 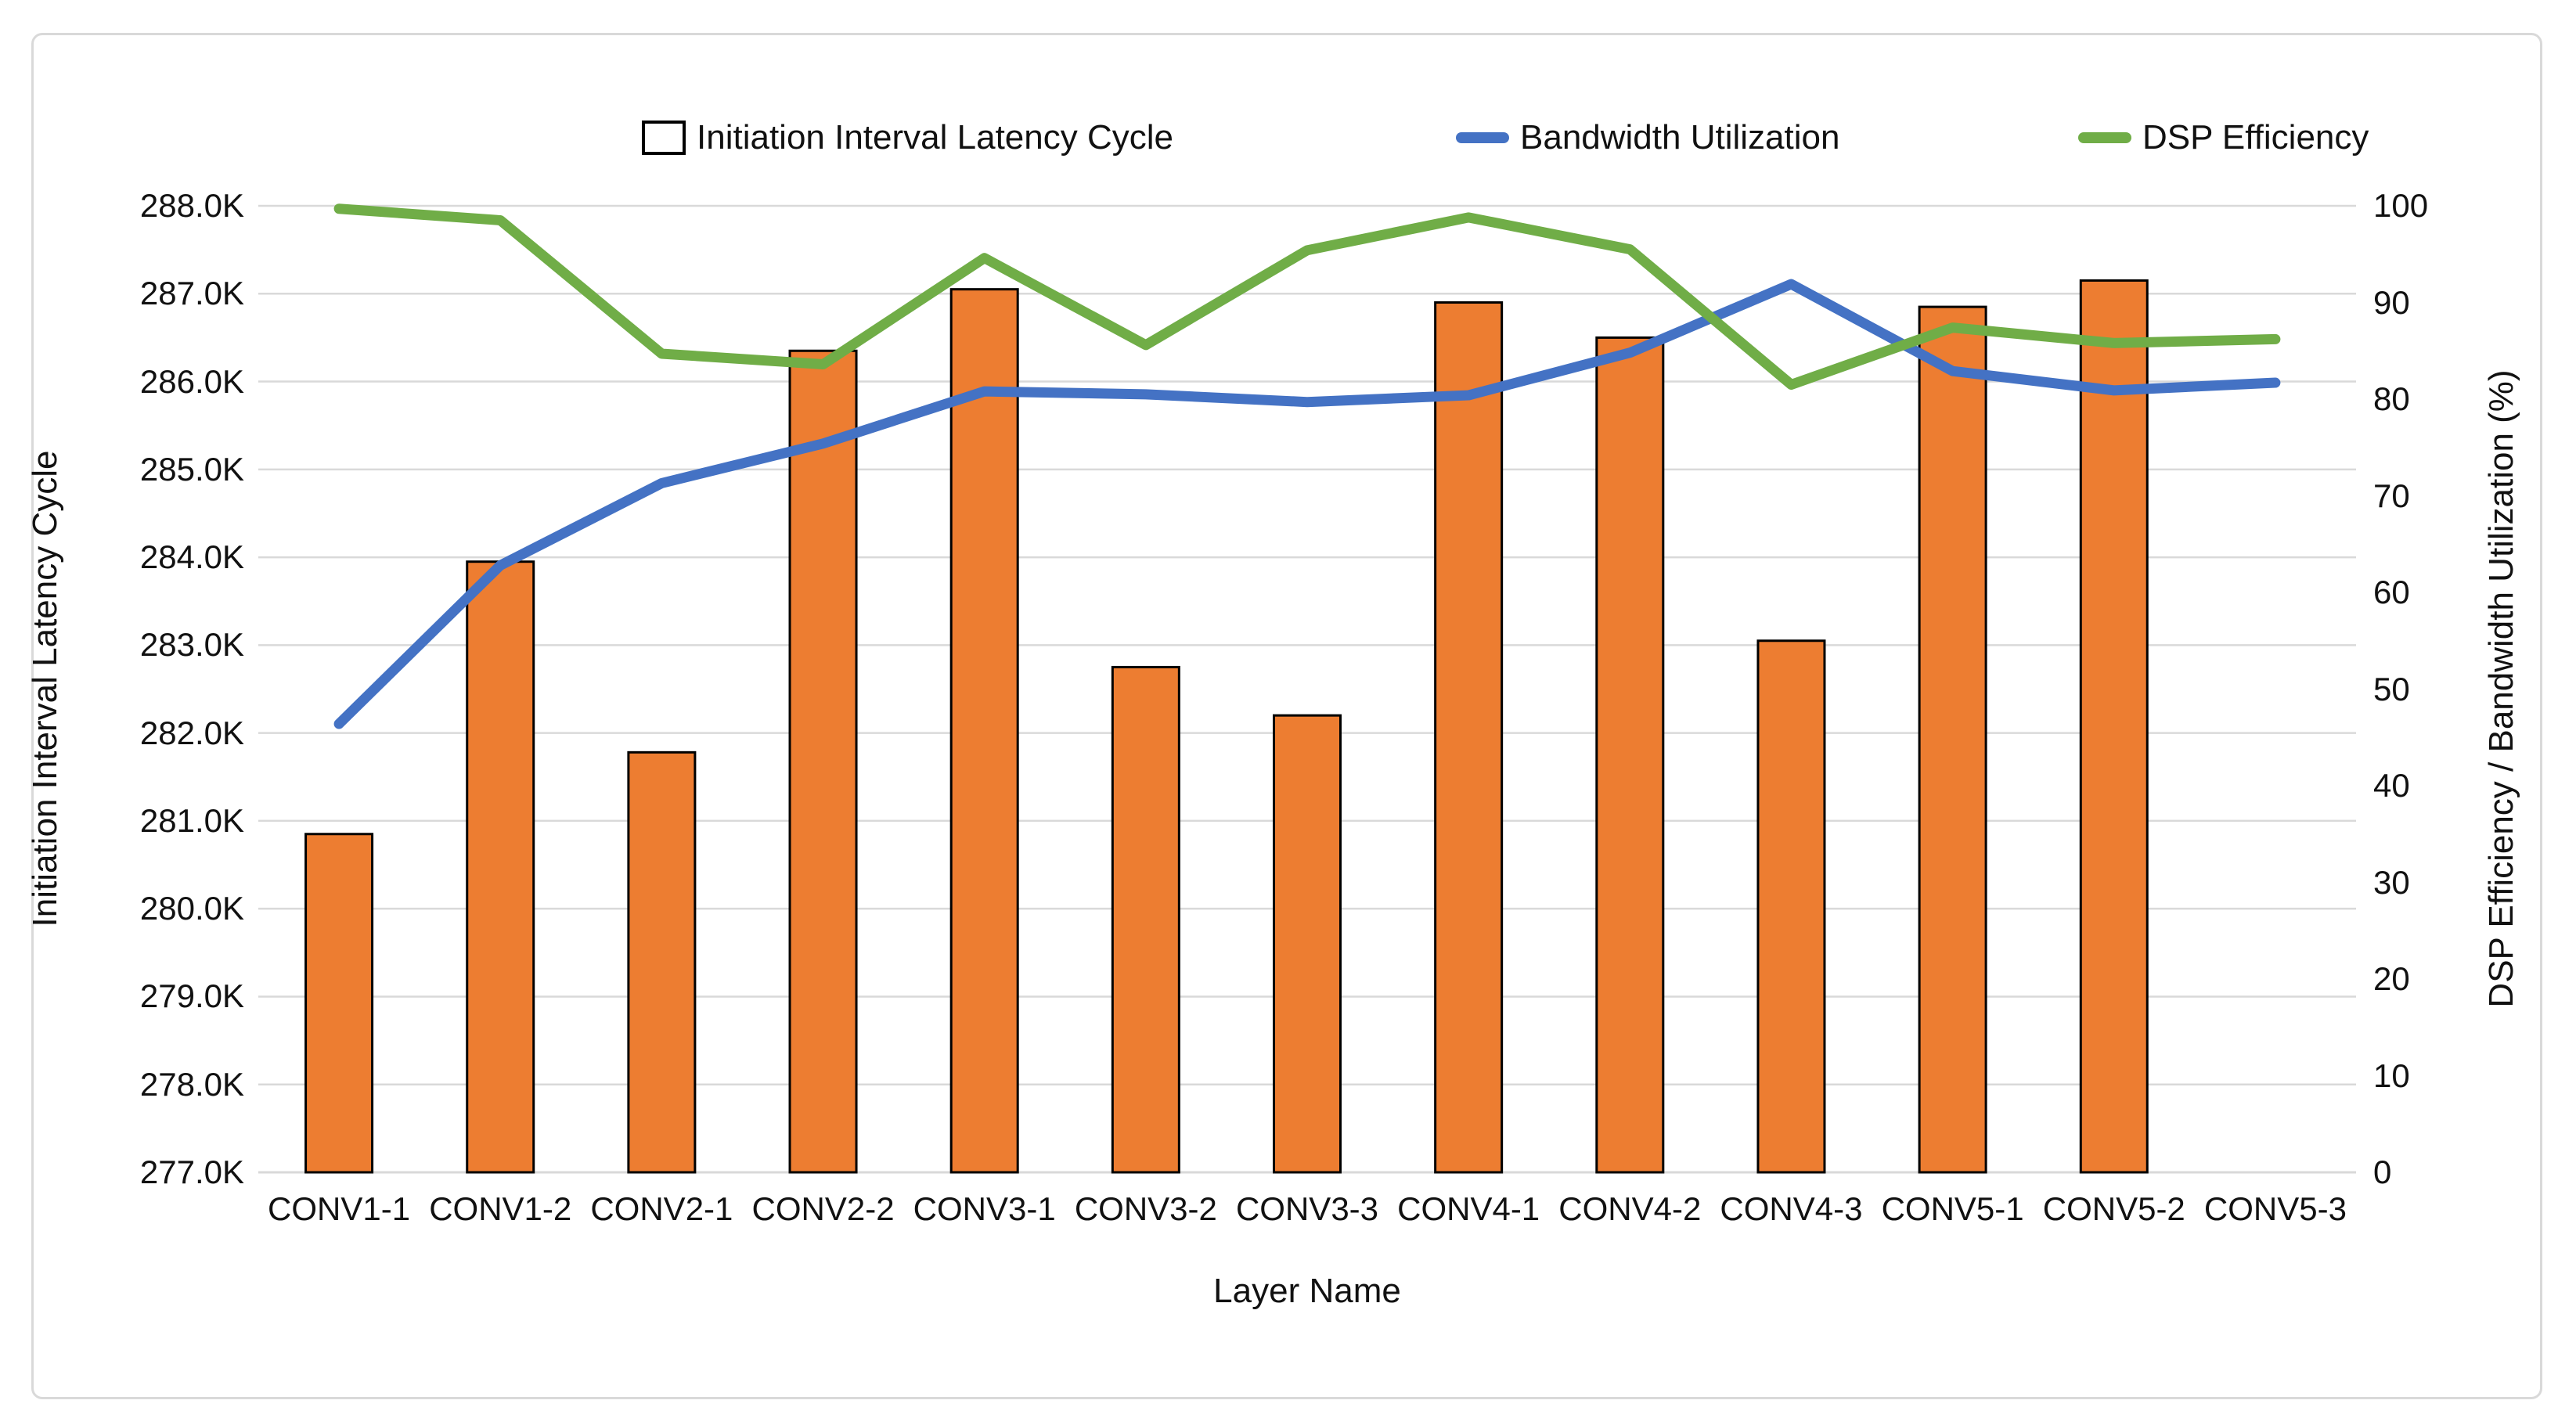 I want to click on y-right-tick: 60, so click(x=2391, y=592).